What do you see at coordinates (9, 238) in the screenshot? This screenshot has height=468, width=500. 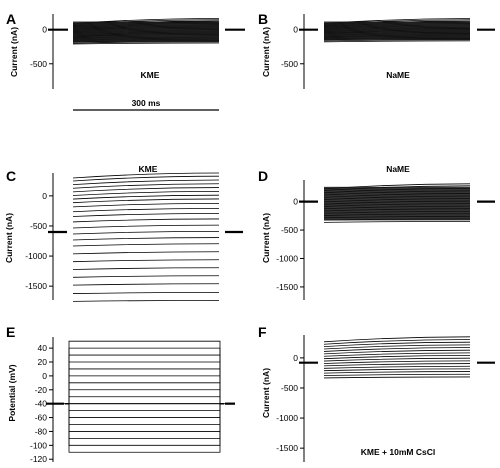 I see `panel-c-y-axis-label: Current (nA)` at bounding box center [9, 238].